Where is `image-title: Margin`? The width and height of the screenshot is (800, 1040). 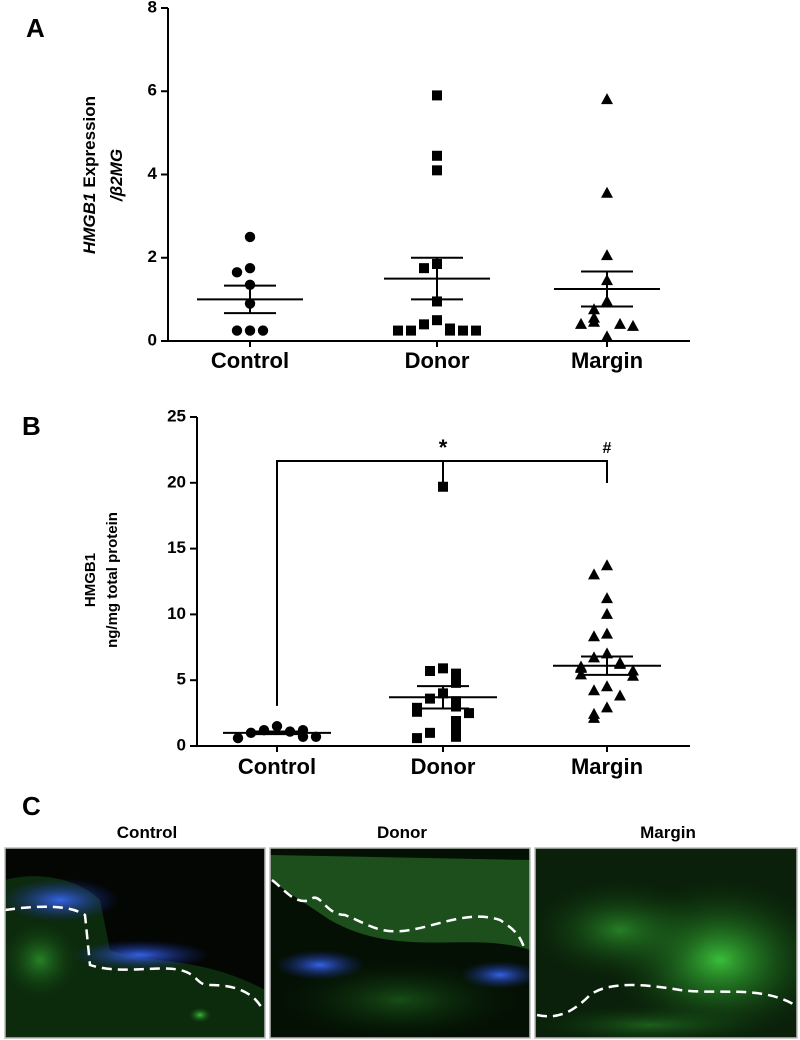
image-title: Margin is located at coordinates (668, 832).